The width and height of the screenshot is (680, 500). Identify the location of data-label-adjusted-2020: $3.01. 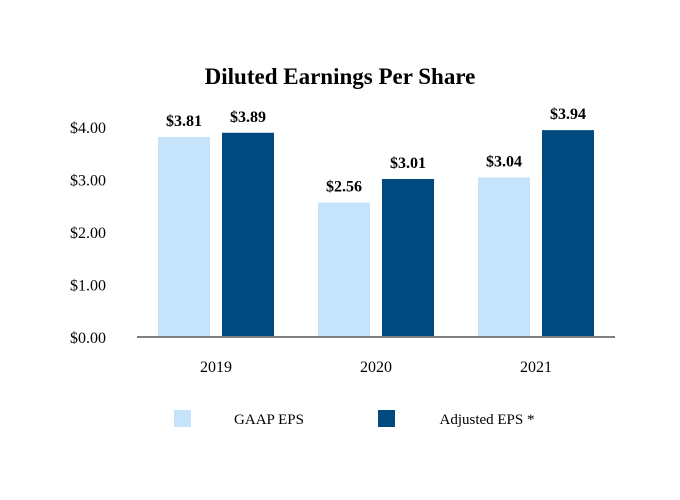
(408, 163).